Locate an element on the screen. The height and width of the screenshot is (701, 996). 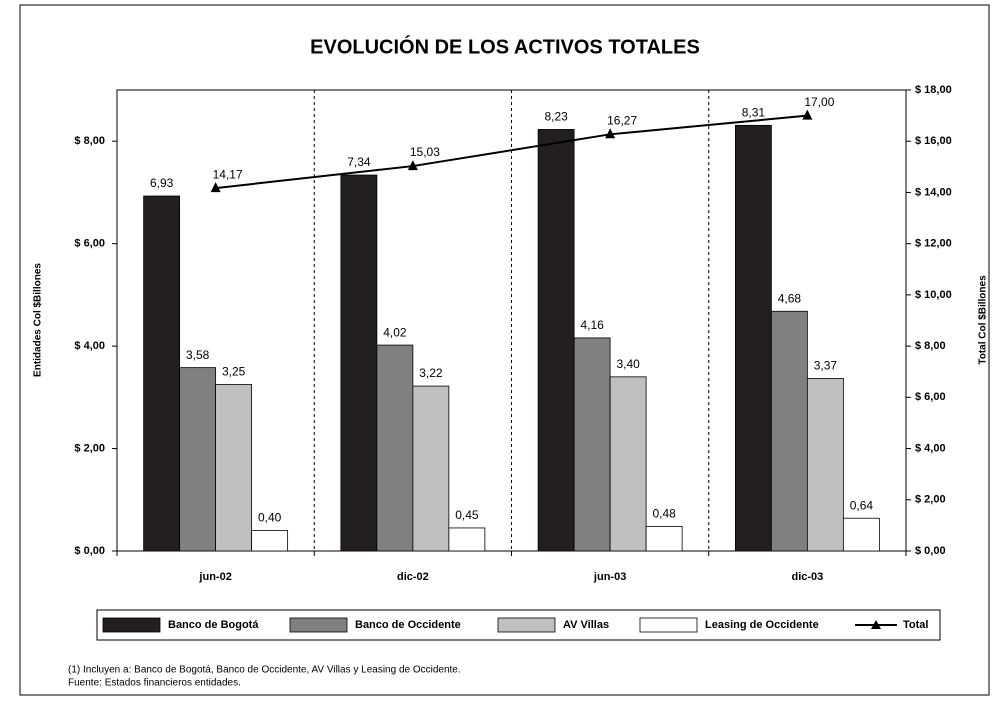
value-label: 16,27 is located at coordinates (622, 120).